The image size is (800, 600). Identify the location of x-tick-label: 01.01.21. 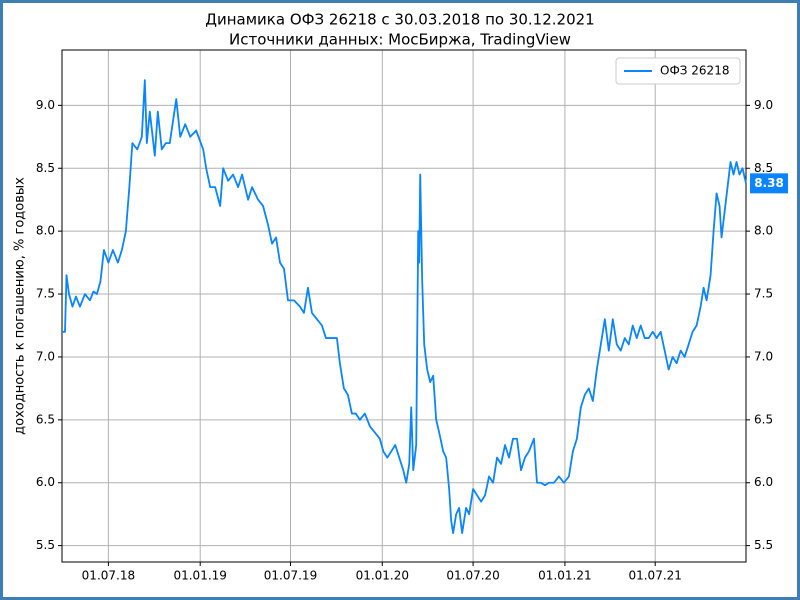
(564, 576).